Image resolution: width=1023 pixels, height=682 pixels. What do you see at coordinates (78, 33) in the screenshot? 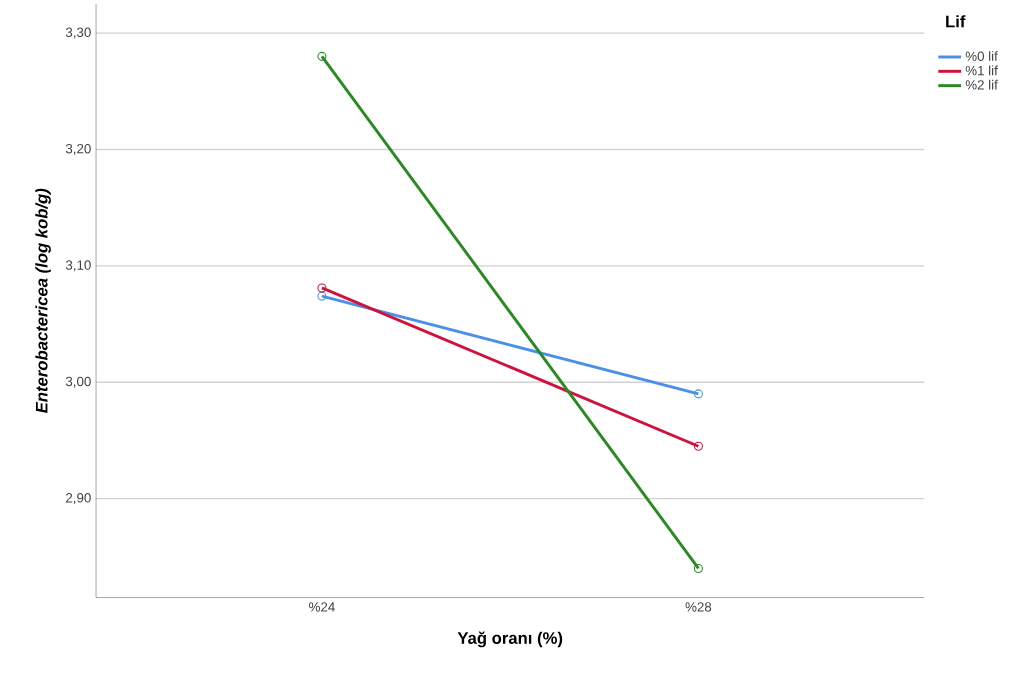
I see `y-tick-label: 3,30` at bounding box center [78, 33].